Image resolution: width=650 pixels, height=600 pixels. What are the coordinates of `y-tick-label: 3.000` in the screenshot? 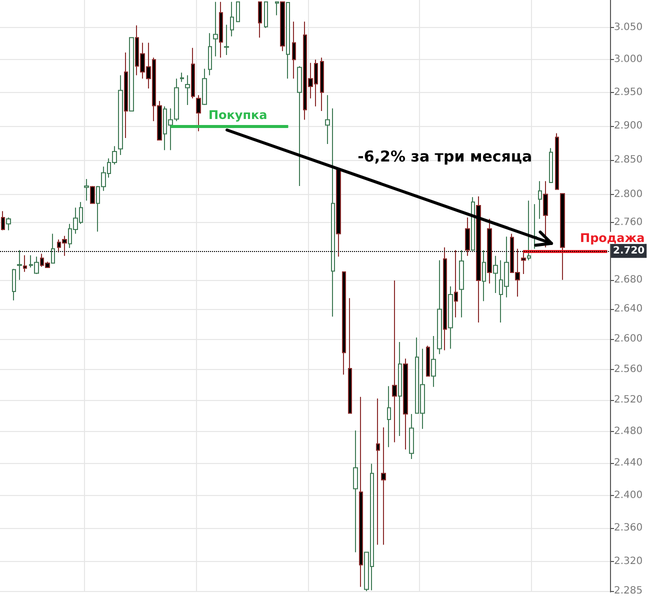 It's located at (628, 60).